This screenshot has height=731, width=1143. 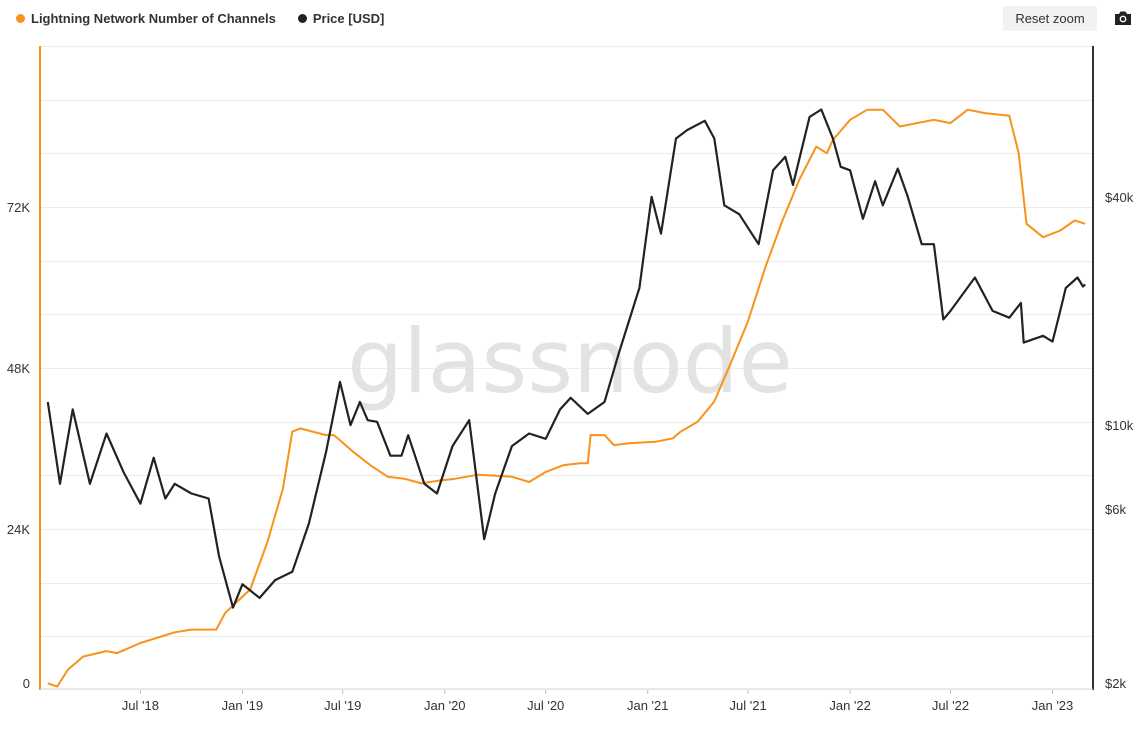 What do you see at coordinates (748, 705) in the screenshot?
I see `x-tick-label: Jul '21` at bounding box center [748, 705].